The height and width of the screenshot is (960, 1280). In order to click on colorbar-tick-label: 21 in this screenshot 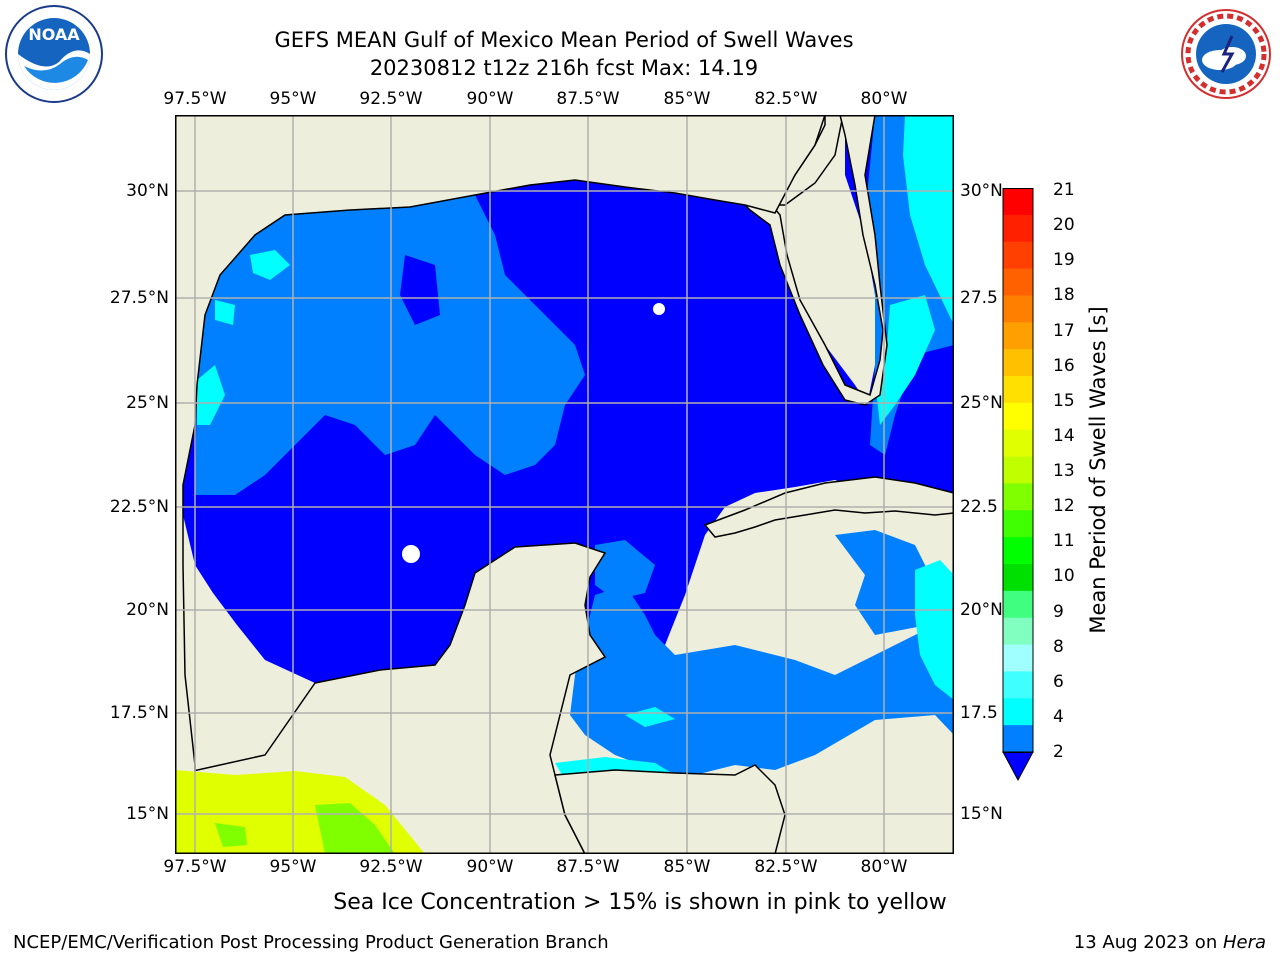, I will do `click(1064, 190)`.